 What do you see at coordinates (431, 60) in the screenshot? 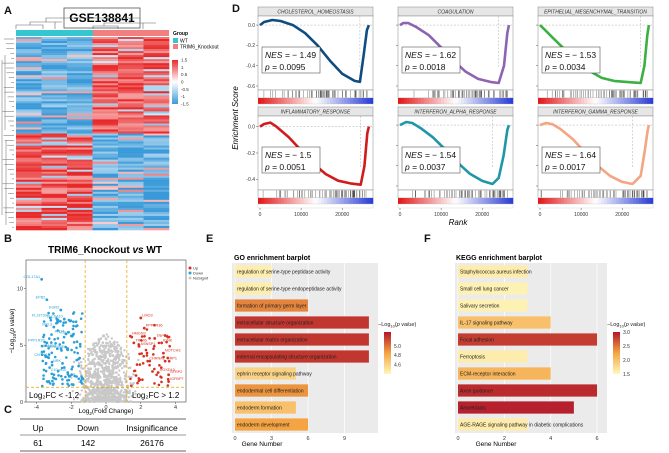
I see `gsea-stat-box` at bounding box center [431, 60].